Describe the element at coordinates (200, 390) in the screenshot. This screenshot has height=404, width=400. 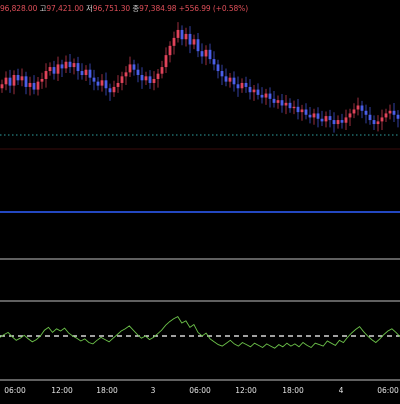
I see `time-label-4: 06:00` at that location.